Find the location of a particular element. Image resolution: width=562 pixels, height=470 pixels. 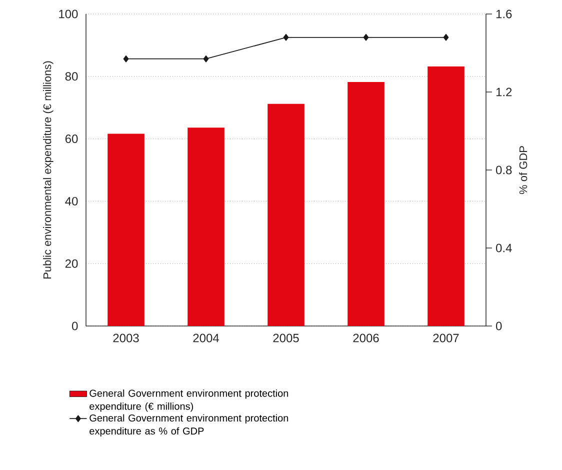

y2-tick-label: 1.2 is located at coordinates (504, 92).